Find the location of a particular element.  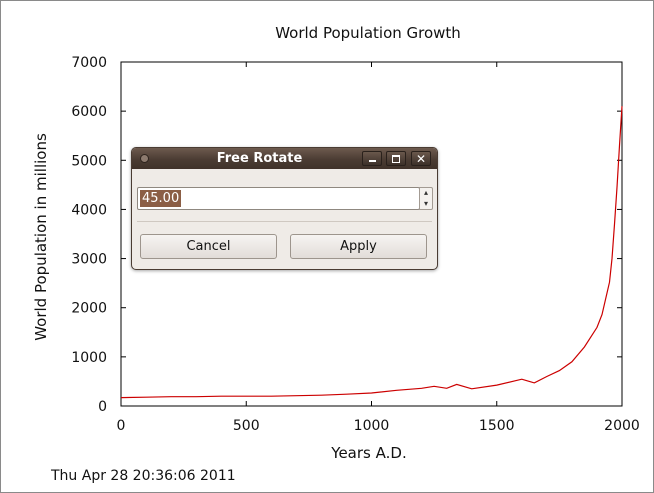

apply-button: Apply is located at coordinates (358, 246).